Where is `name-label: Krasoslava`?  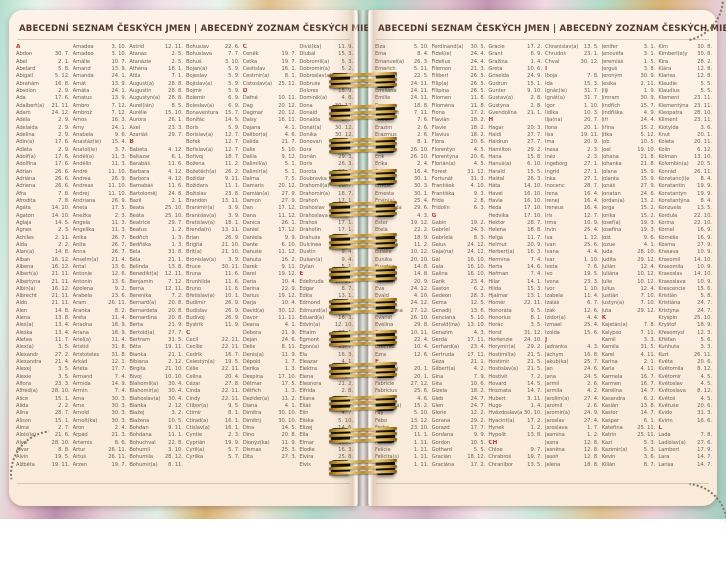 name-label: Krasoslava is located at coordinates (671, 282).